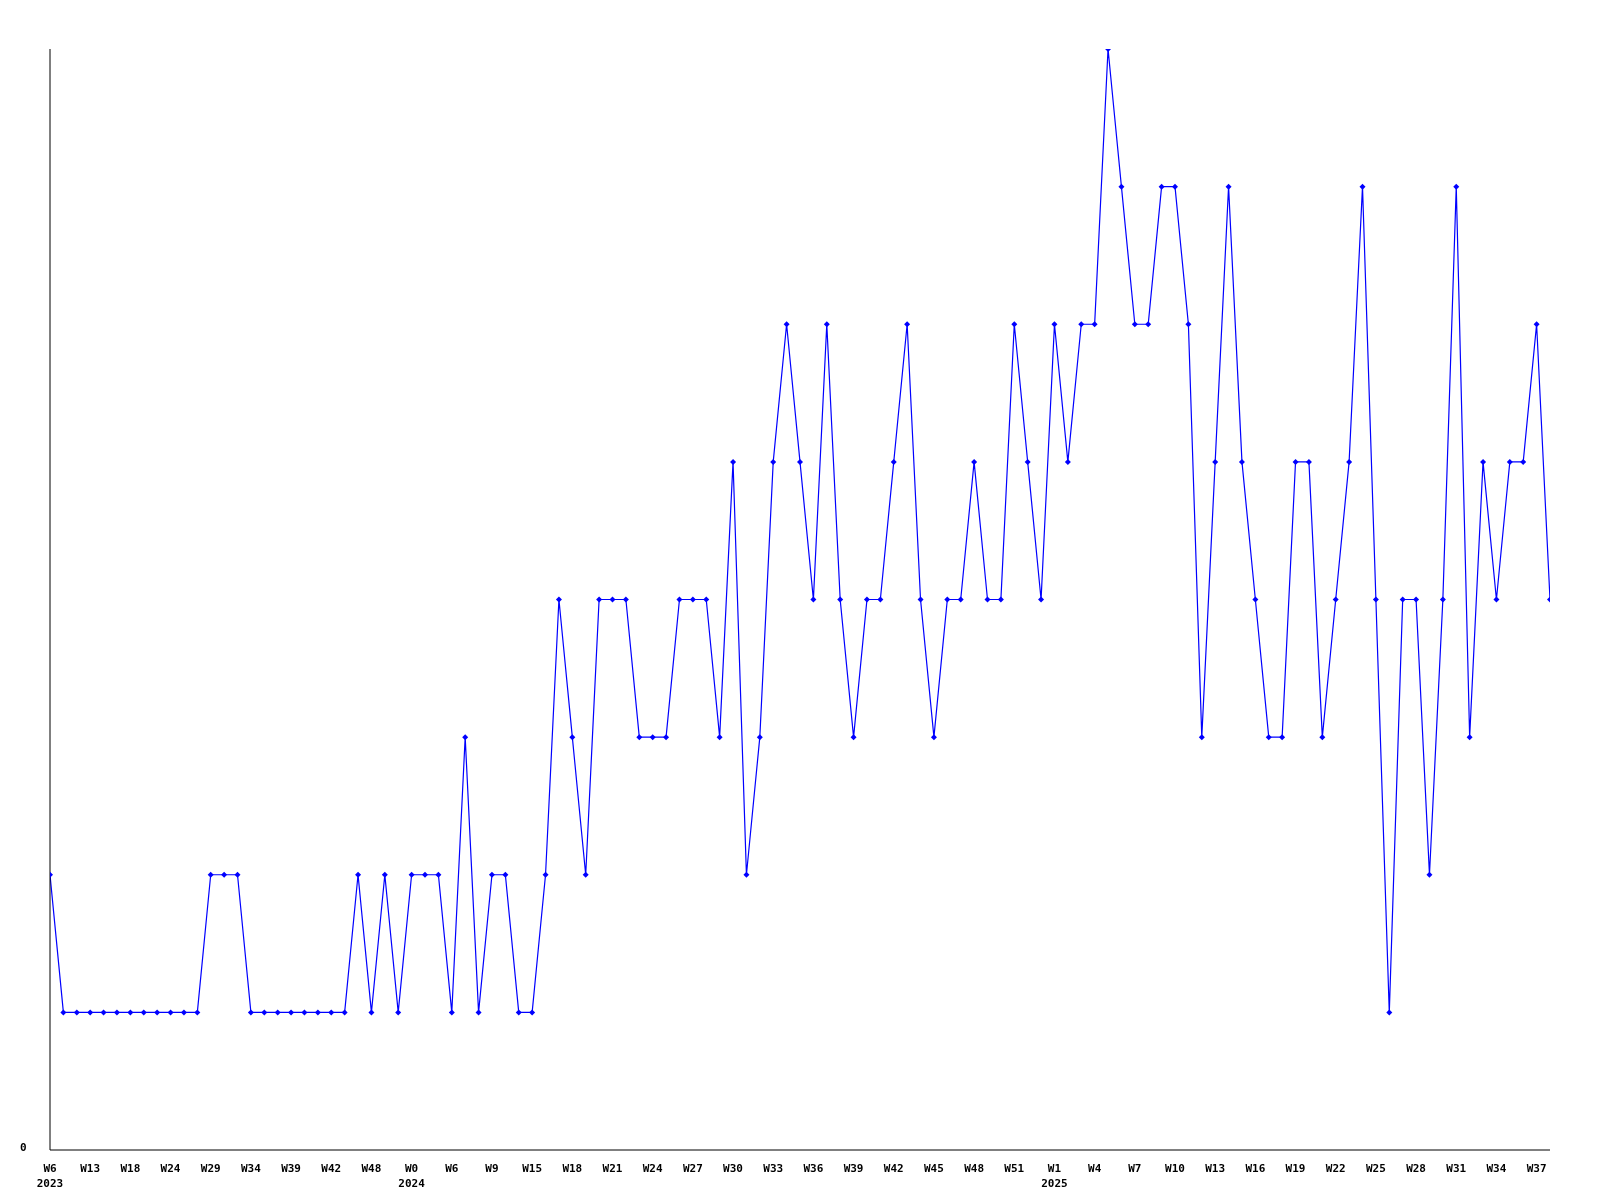 The width and height of the screenshot is (1600, 1200). What do you see at coordinates (1095, 1168) in the screenshot?
I see `x-tick-label: W4` at bounding box center [1095, 1168].